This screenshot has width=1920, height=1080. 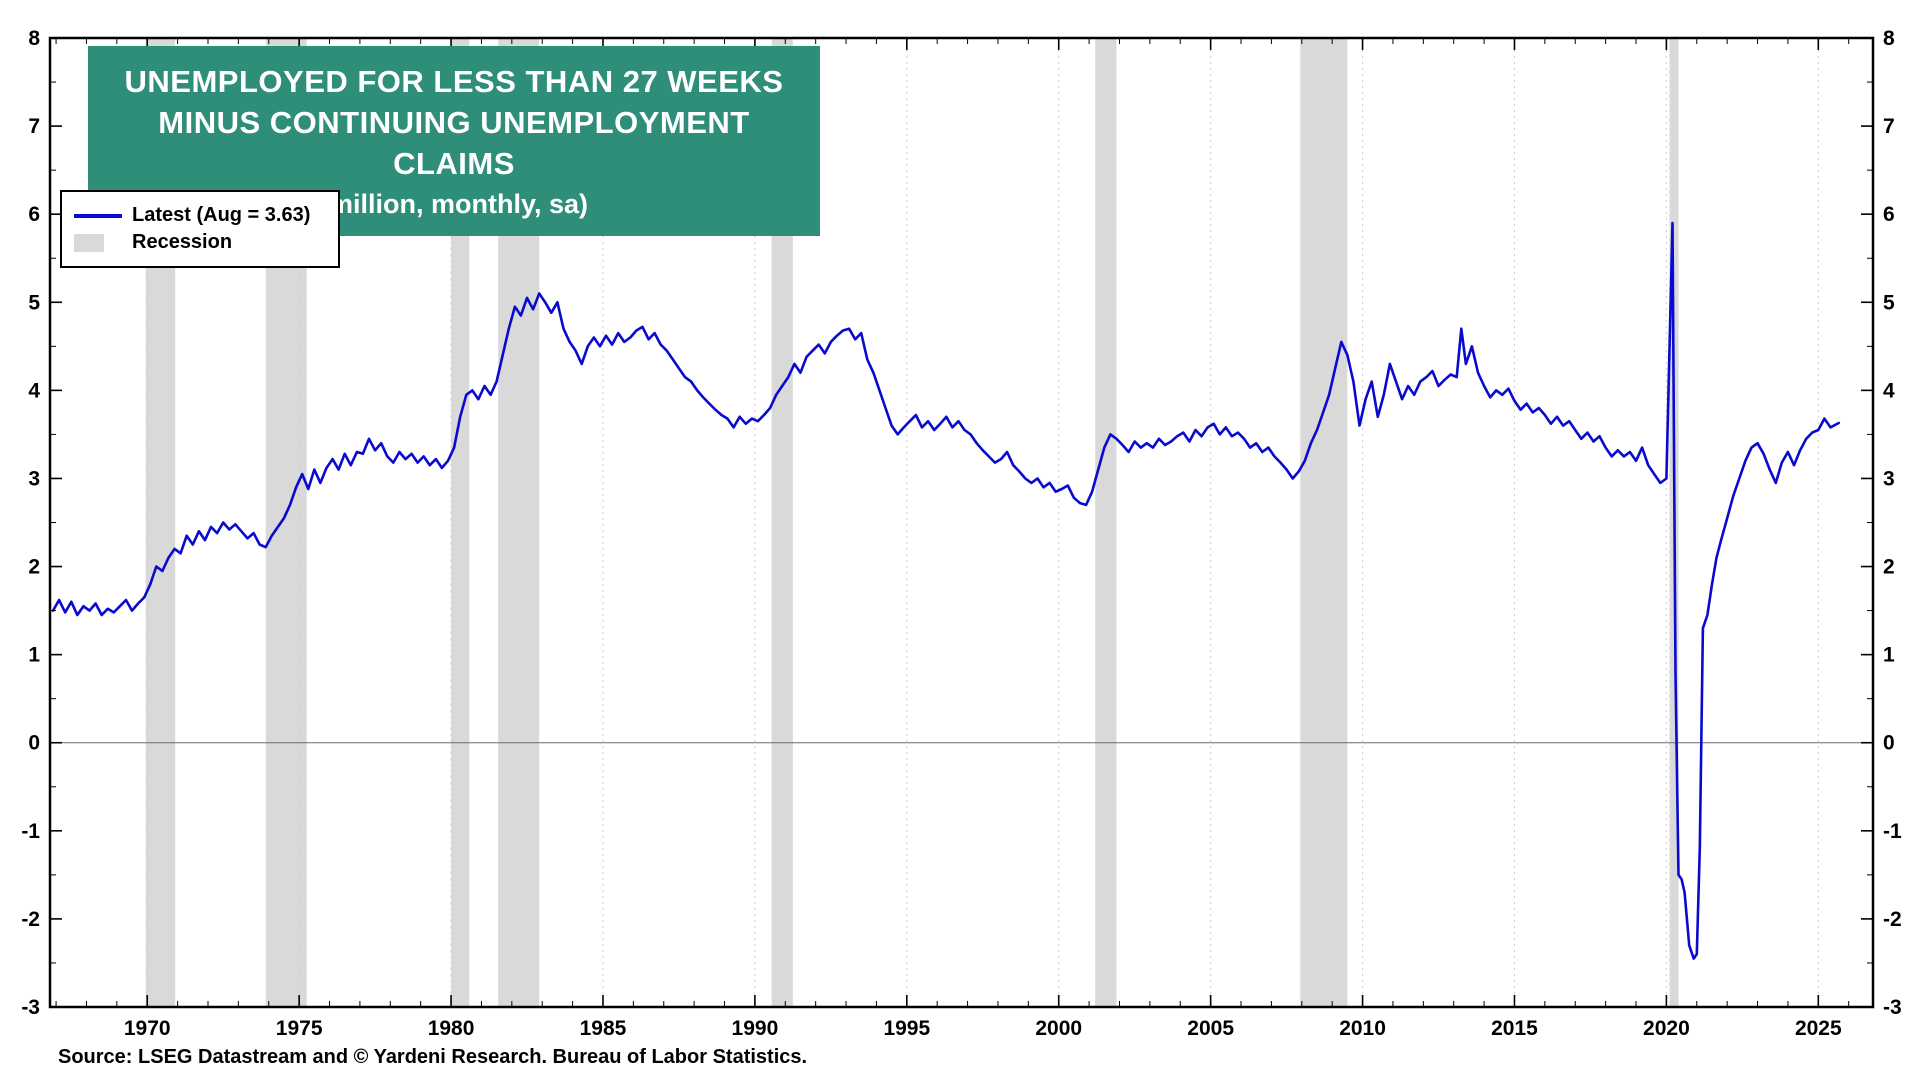 What do you see at coordinates (906, 1028) in the screenshot?
I see `x-axis-tick-label: 1995` at bounding box center [906, 1028].